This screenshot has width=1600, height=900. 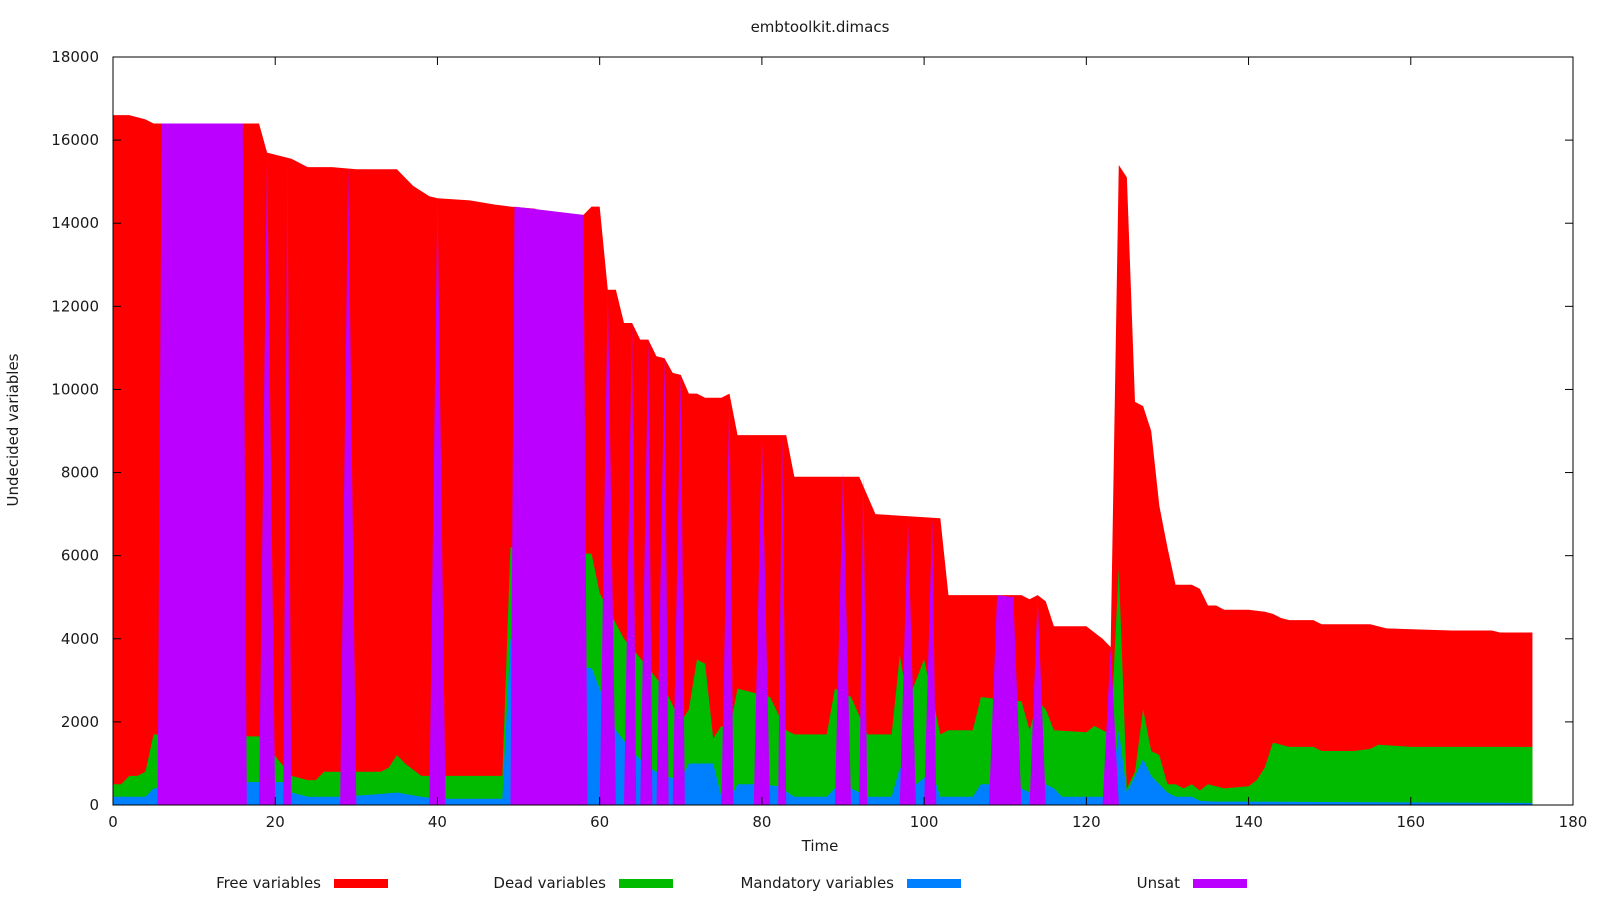 I want to click on legend-item-free-variables: Free variables, so click(x=302, y=883).